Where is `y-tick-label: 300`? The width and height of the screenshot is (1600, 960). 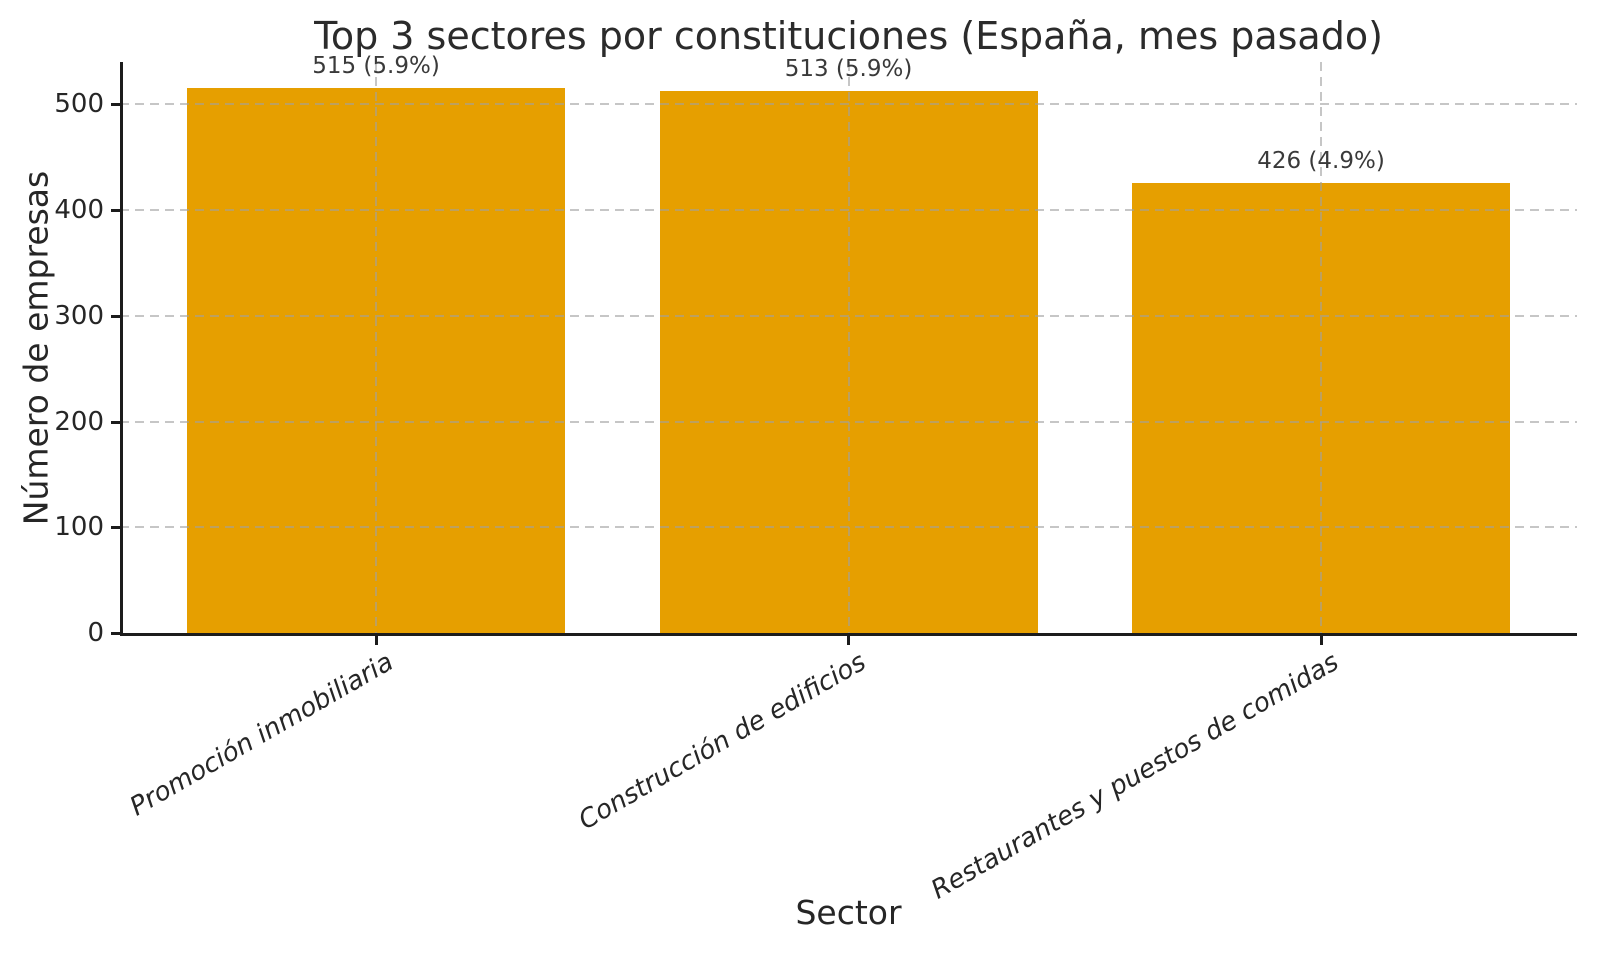 y-tick-label: 300 is located at coordinates (79, 315).